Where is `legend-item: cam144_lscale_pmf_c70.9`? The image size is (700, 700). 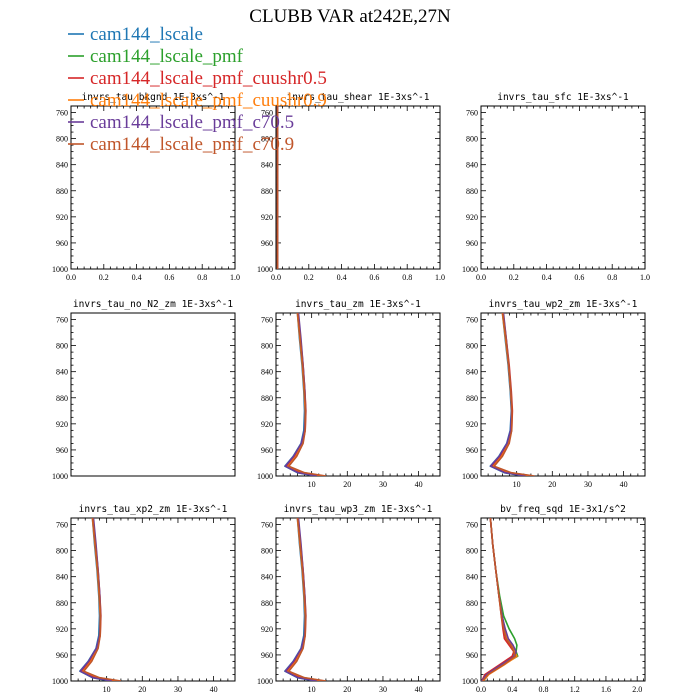 legend-item: cam144_lscale_pmf_c70.9 is located at coordinates (181, 144).